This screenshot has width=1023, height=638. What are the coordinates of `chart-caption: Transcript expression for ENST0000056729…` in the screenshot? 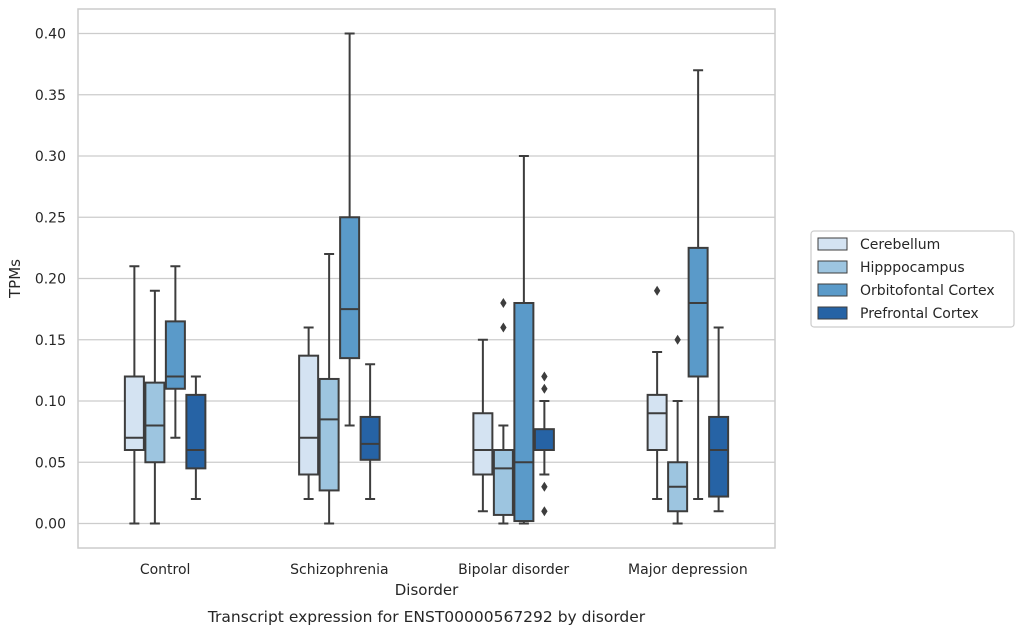 It's located at (426, 617).